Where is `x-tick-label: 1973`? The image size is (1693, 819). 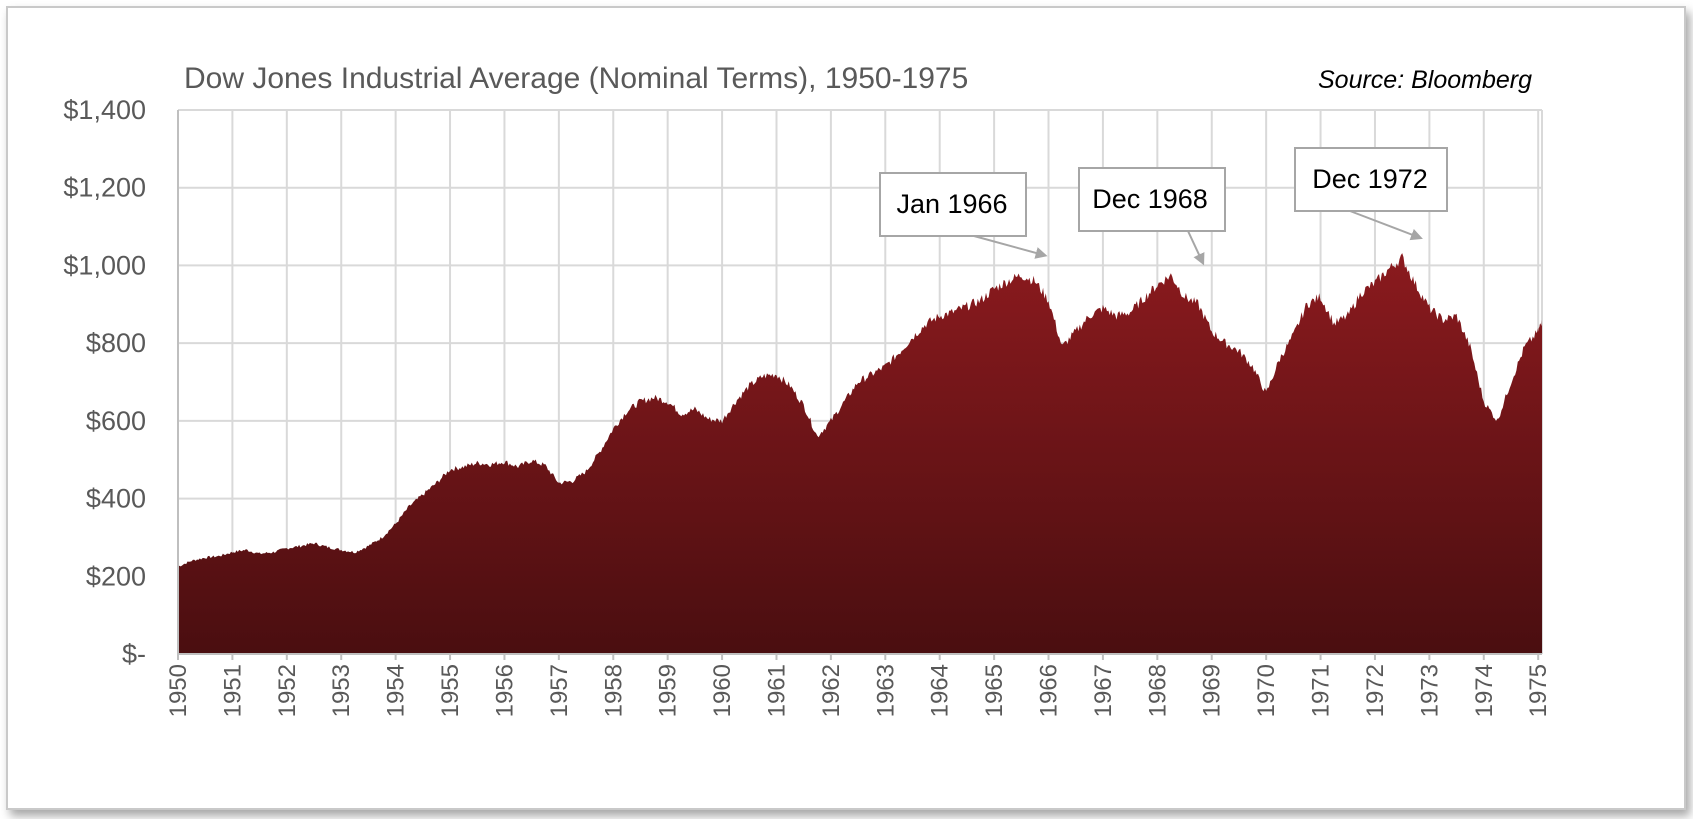 x-tick-label: 1973 is located at coordinates (1429, 690).